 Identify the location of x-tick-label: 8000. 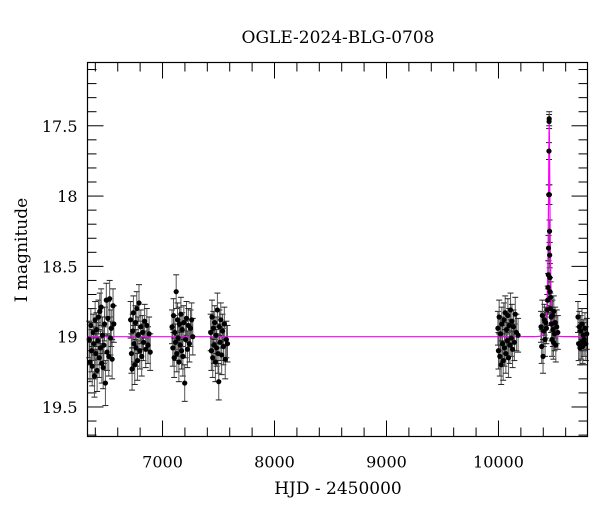
(274, 462).